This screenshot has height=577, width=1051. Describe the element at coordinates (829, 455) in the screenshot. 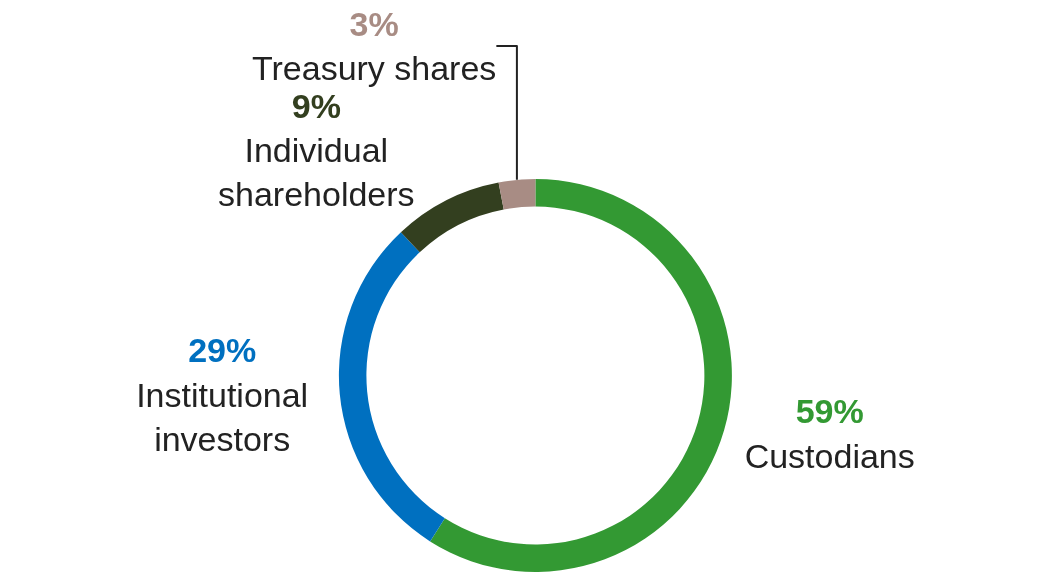

I see `slice-label: Custodians` at that location.